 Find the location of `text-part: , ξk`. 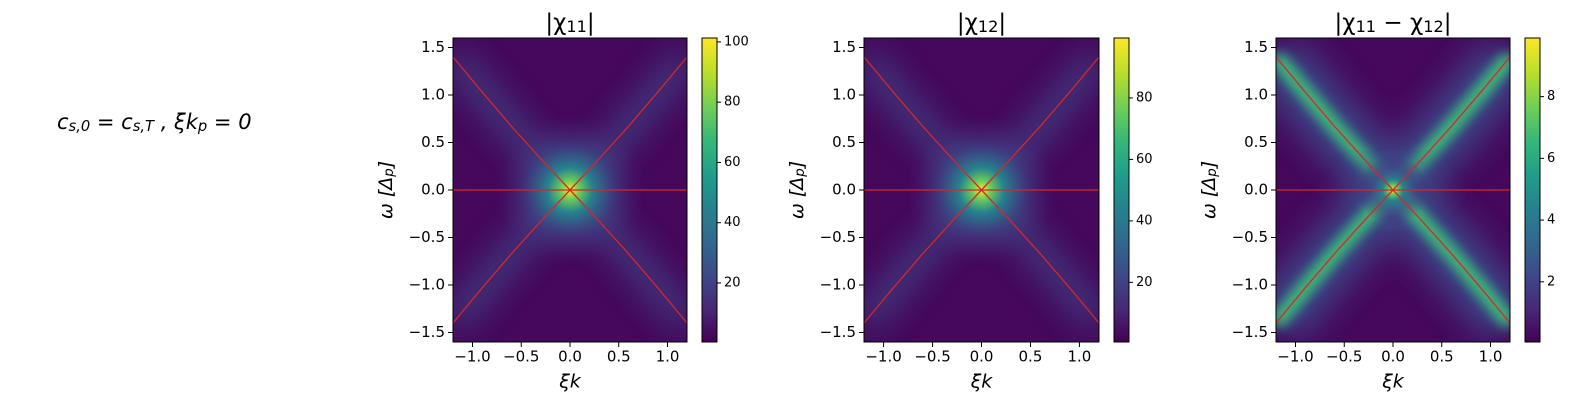

text-part: , ξk is located at coordinates (176, 122).